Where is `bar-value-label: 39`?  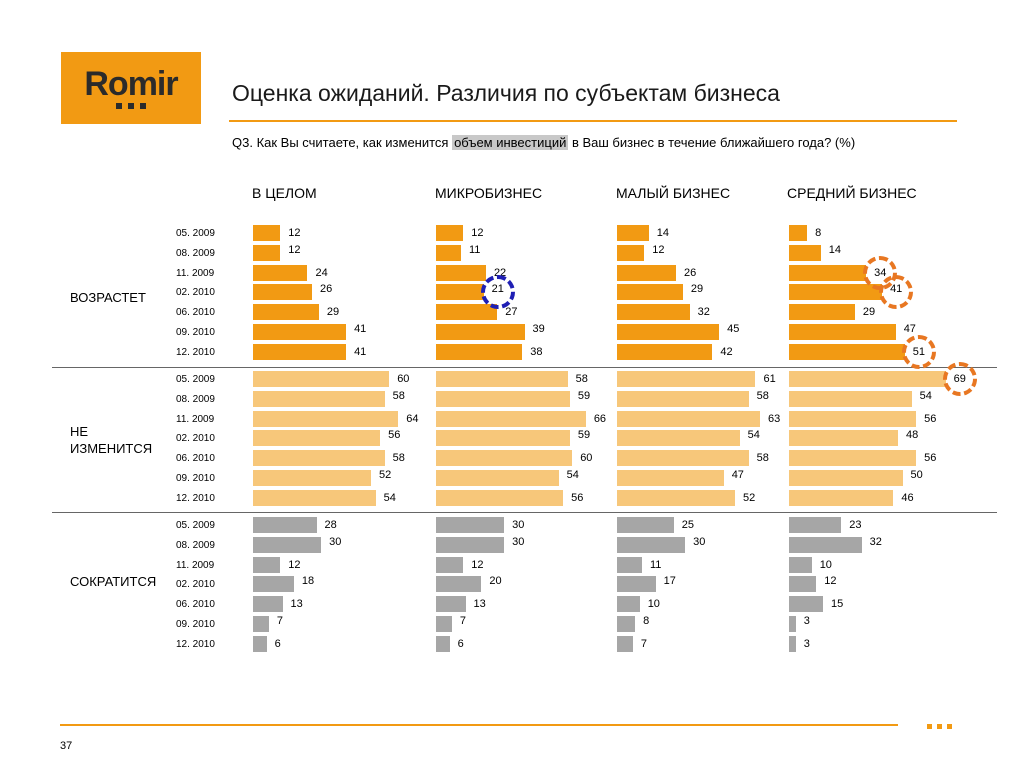 bar-value-label: 39 is located at coordinates (538, 329).